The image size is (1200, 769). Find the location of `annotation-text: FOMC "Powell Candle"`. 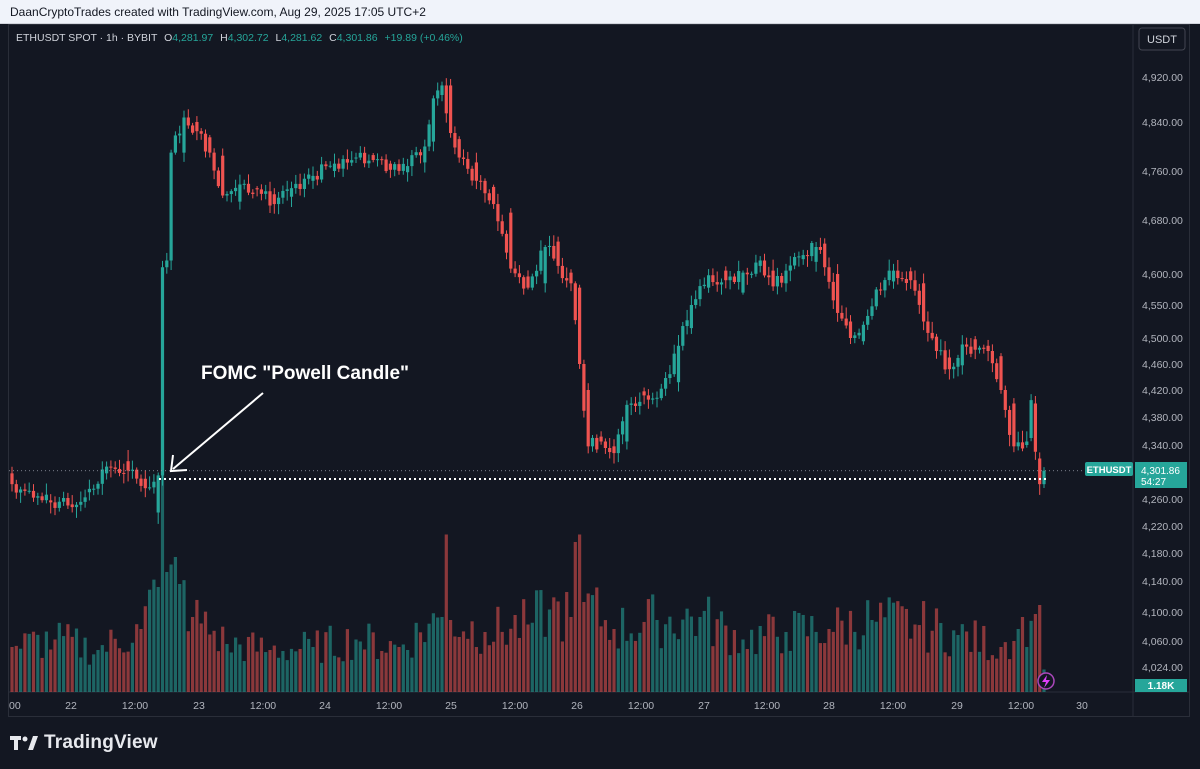

annotation-text: FOMC "Powell Candle" is located at coordinates (305, 373).